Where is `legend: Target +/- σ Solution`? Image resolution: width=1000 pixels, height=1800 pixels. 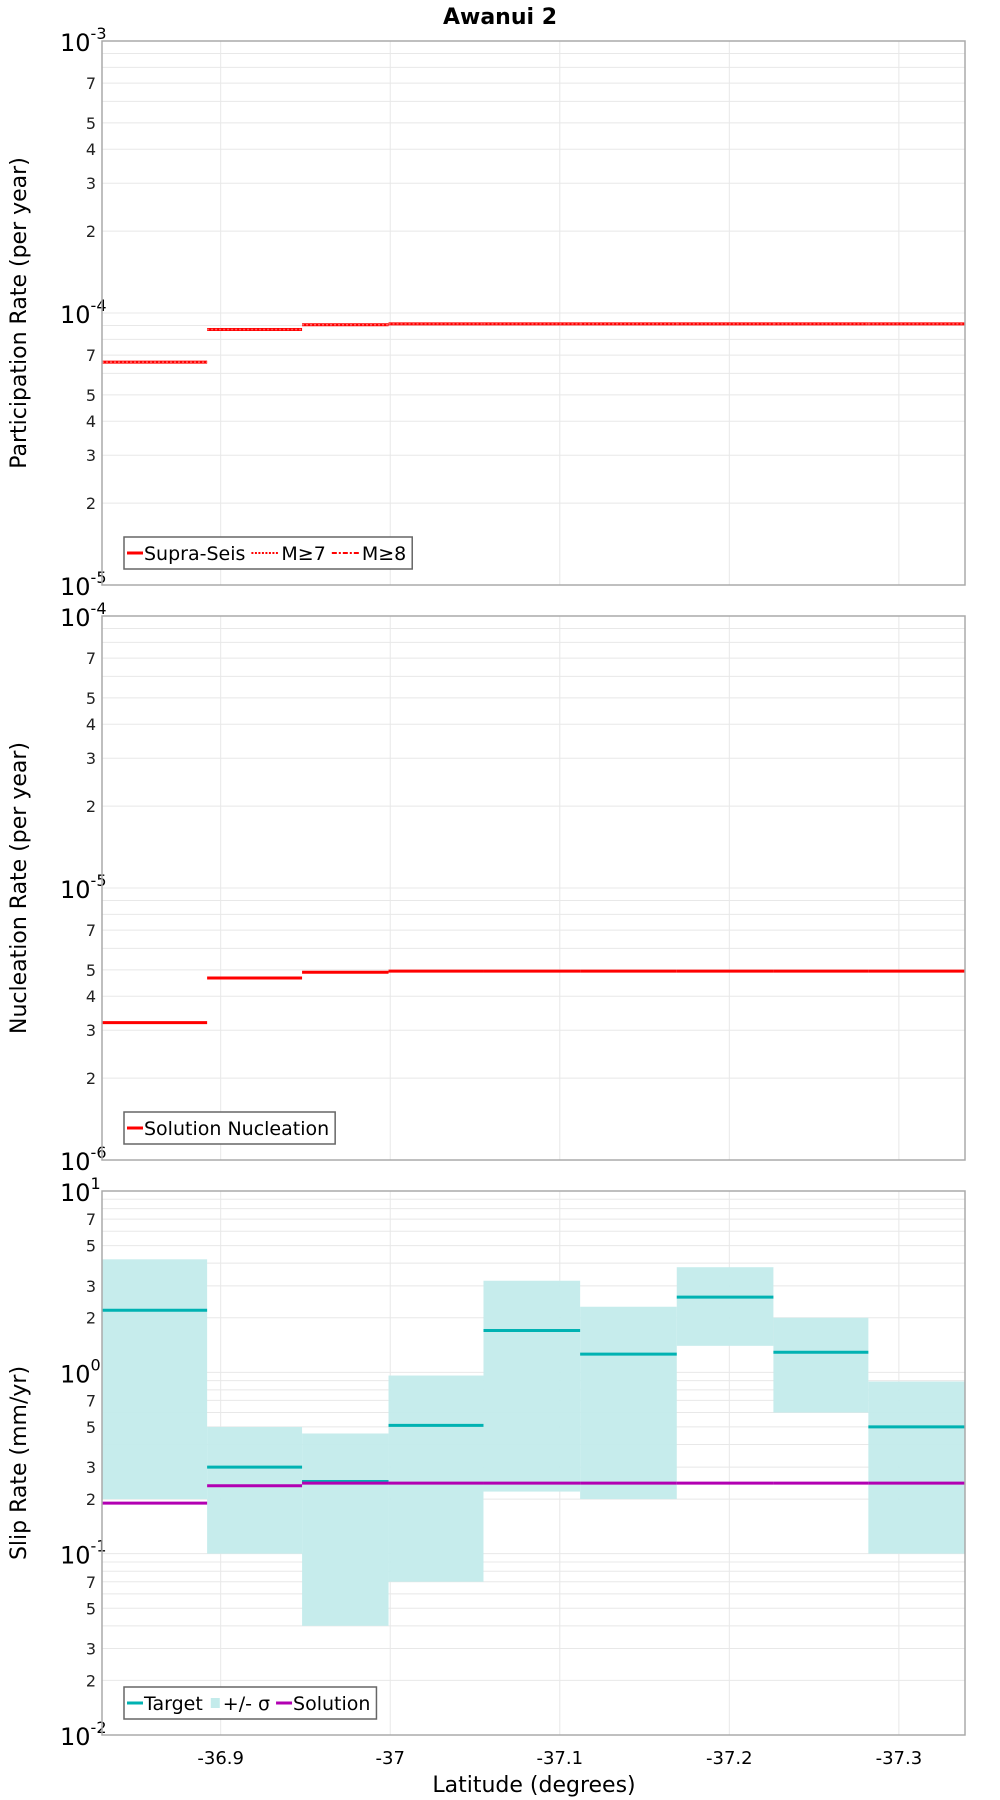
legend: Target +/- σ Solution is located at coordinates (250, 1703).